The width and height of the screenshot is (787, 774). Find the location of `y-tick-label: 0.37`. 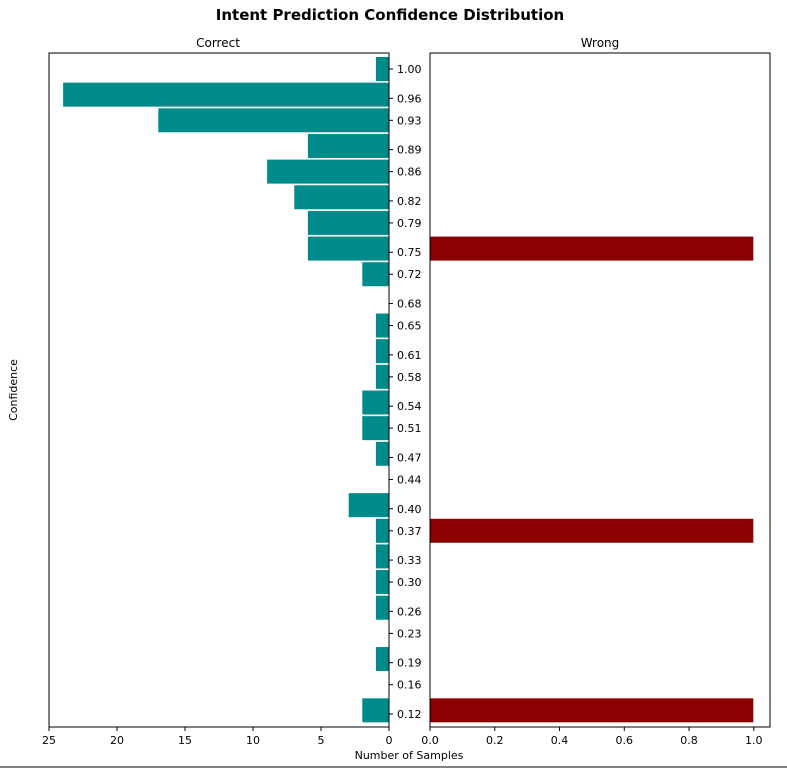

y-tick-label: 0.37 is located at coordinates (409, 531).